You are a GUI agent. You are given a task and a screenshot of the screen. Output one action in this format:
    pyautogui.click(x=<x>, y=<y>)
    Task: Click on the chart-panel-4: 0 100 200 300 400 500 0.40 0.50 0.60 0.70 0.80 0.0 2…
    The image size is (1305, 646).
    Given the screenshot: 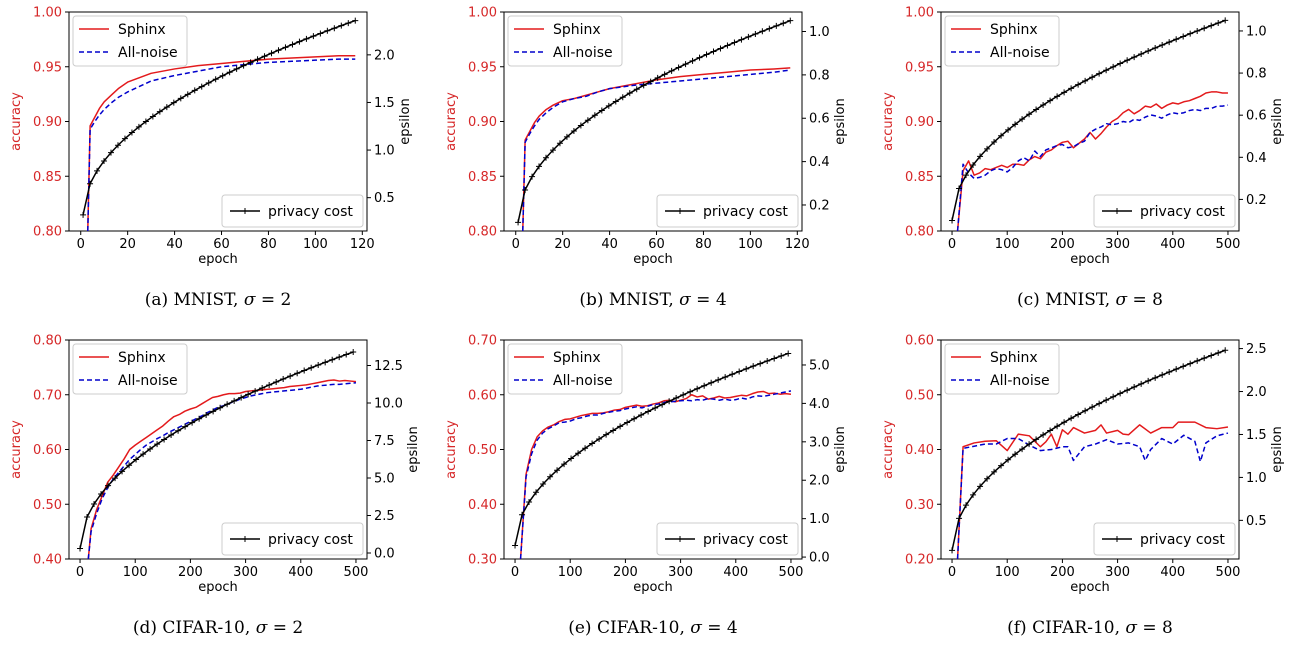 What is the action you would take?
    pyautogui.click(x=215, y=486)
    